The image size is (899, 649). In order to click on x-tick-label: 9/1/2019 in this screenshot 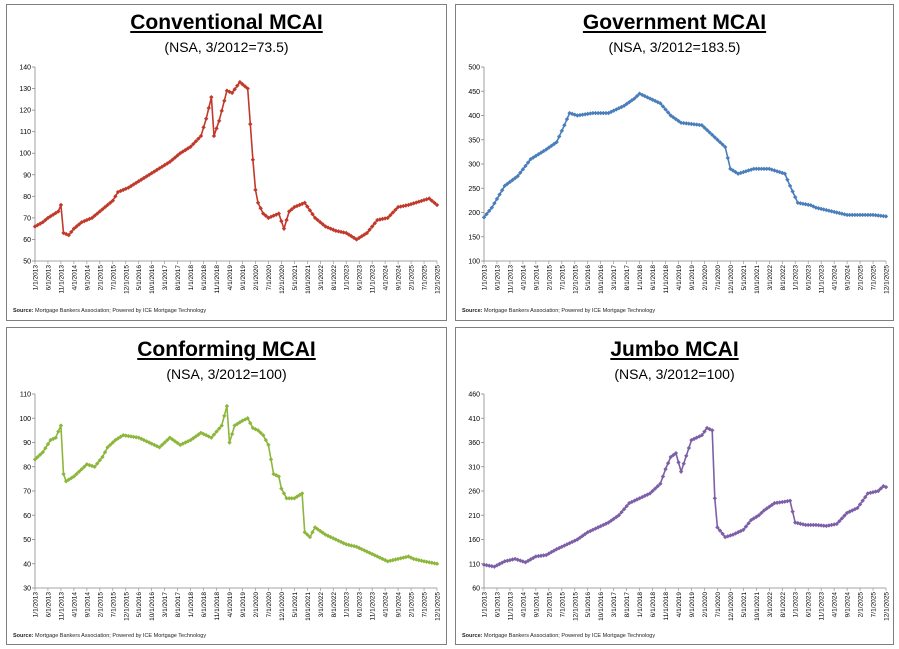, I will do `click(243, 278)`.